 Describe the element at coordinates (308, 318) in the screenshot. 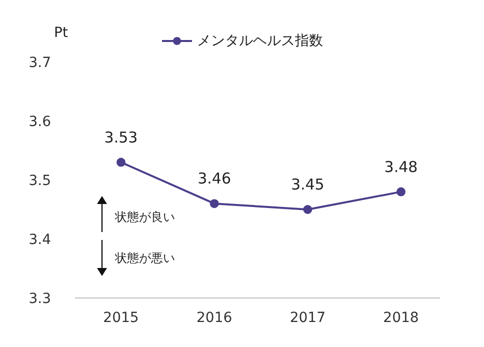

I see `x-tick-label: 2017` at that location.